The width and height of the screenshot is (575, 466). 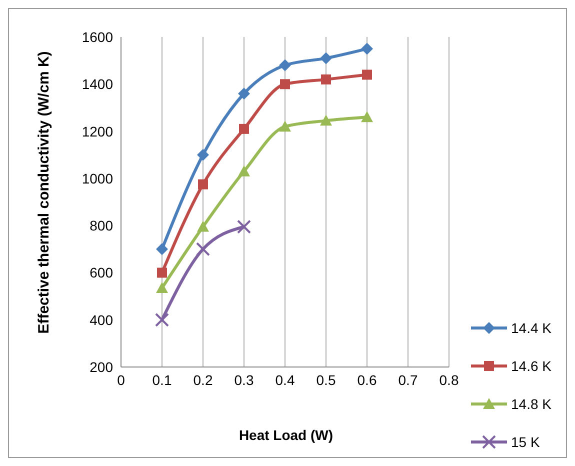 I want to click on y-tick-label: 200, so click(x=102, y=366).